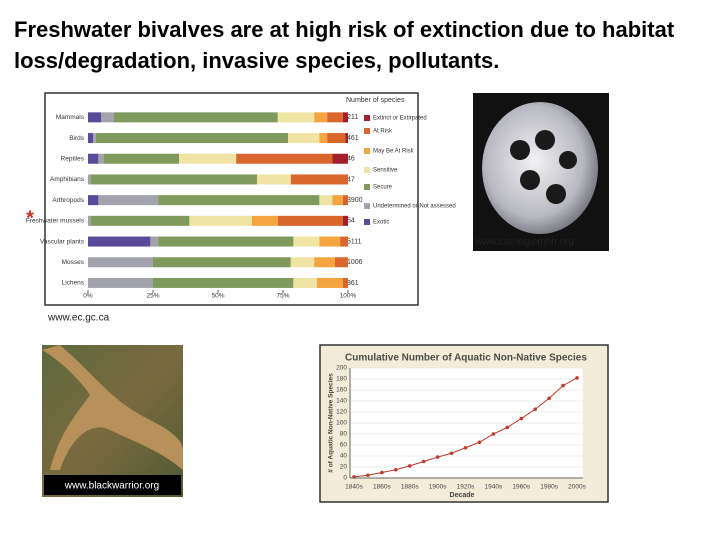  What do you see at coordinates (344, 445) in the screenshot?
I see `y-tick-label: 60` at bounding box center [344, 445].